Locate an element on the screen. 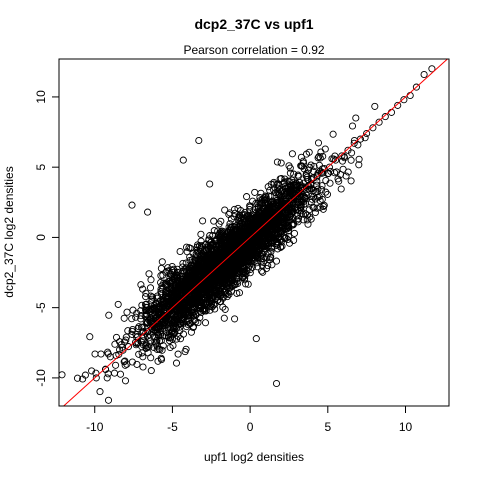 This screenshot has height=480, width=480. x-tick-label: -5 is located at coordinates (172, 427).